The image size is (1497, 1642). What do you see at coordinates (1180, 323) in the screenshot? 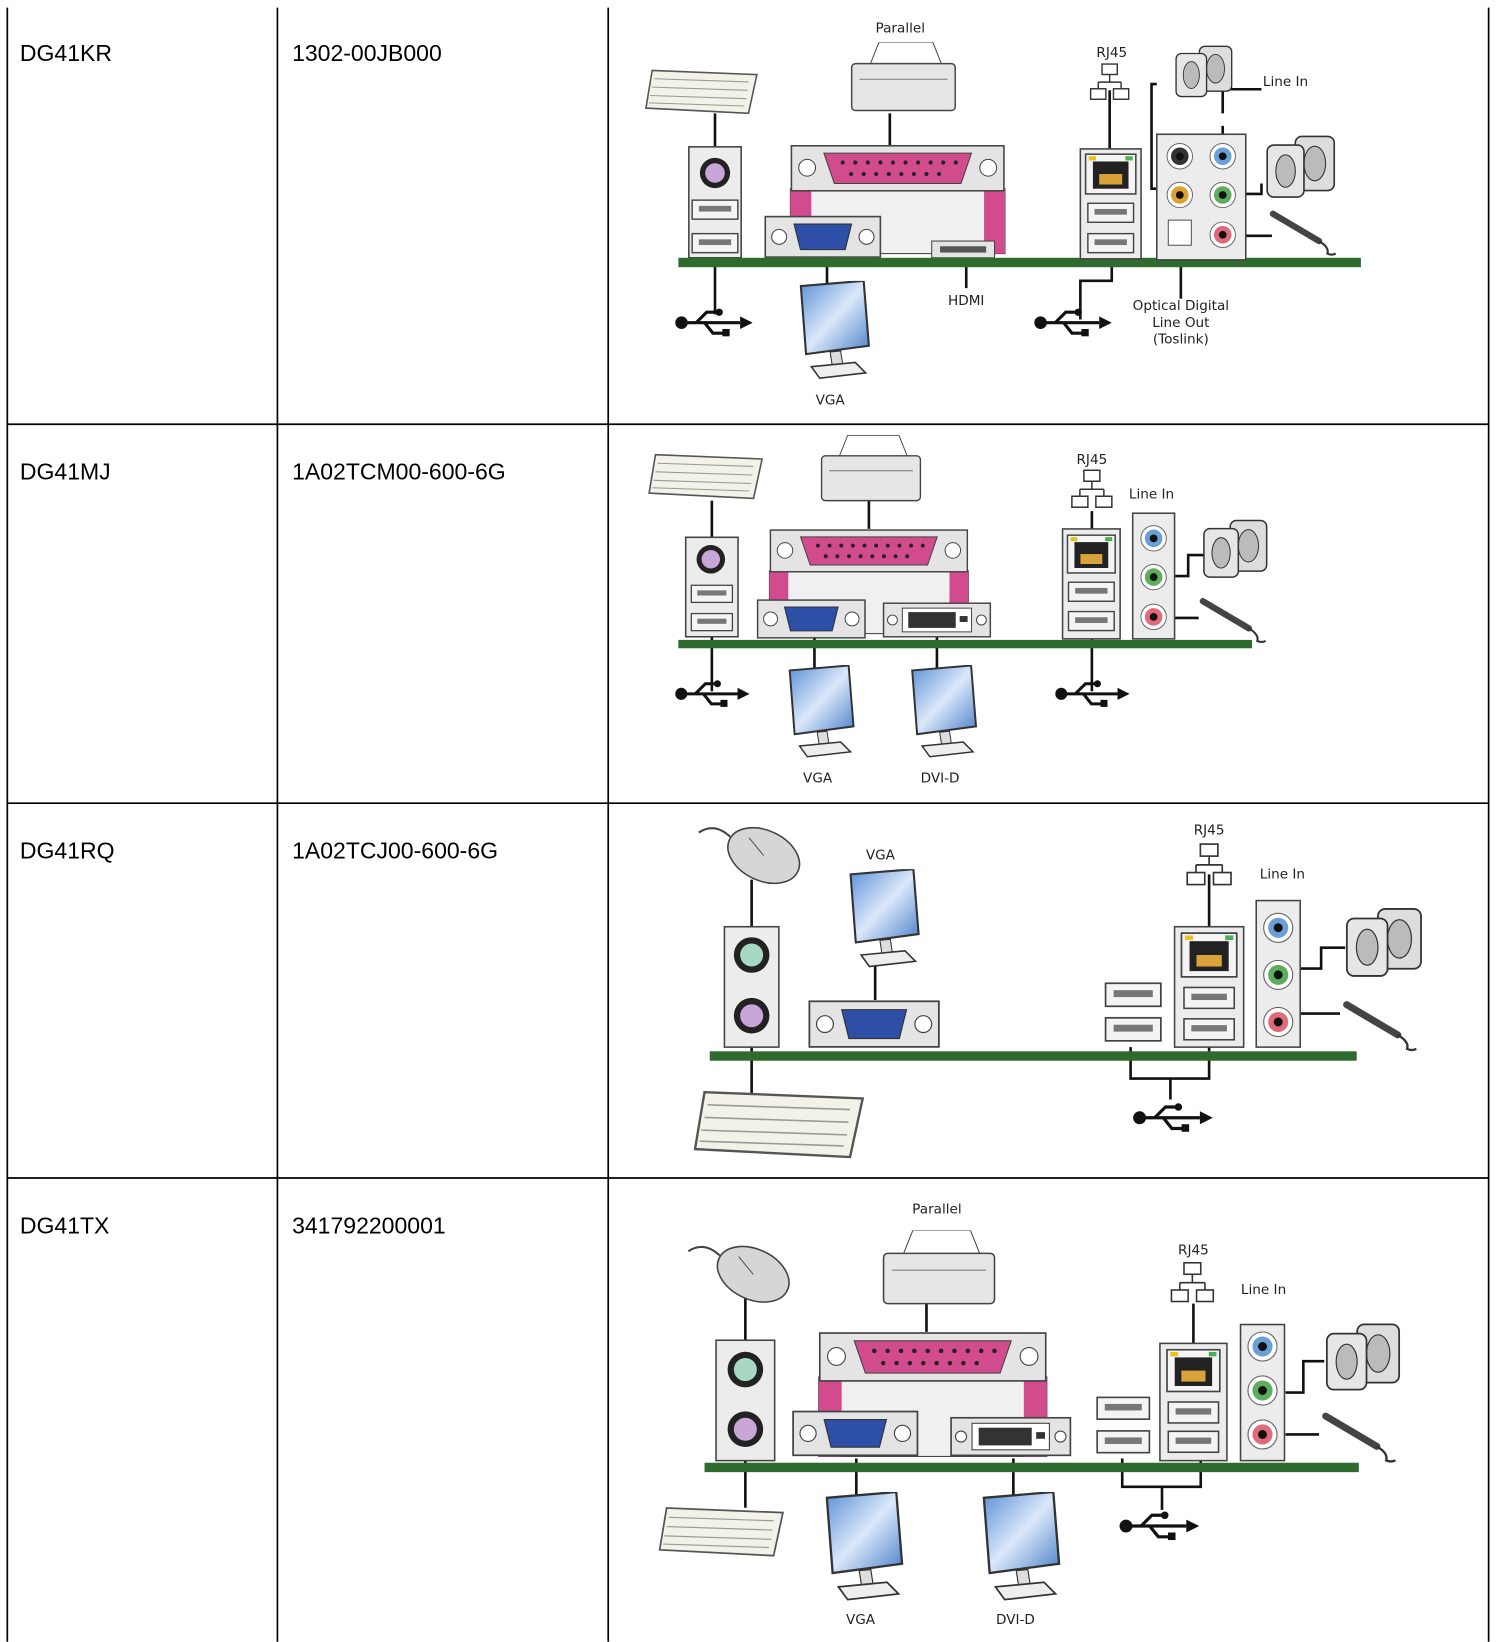
I see `diagram-label: Line Out` at bounding box center [1180, 323].